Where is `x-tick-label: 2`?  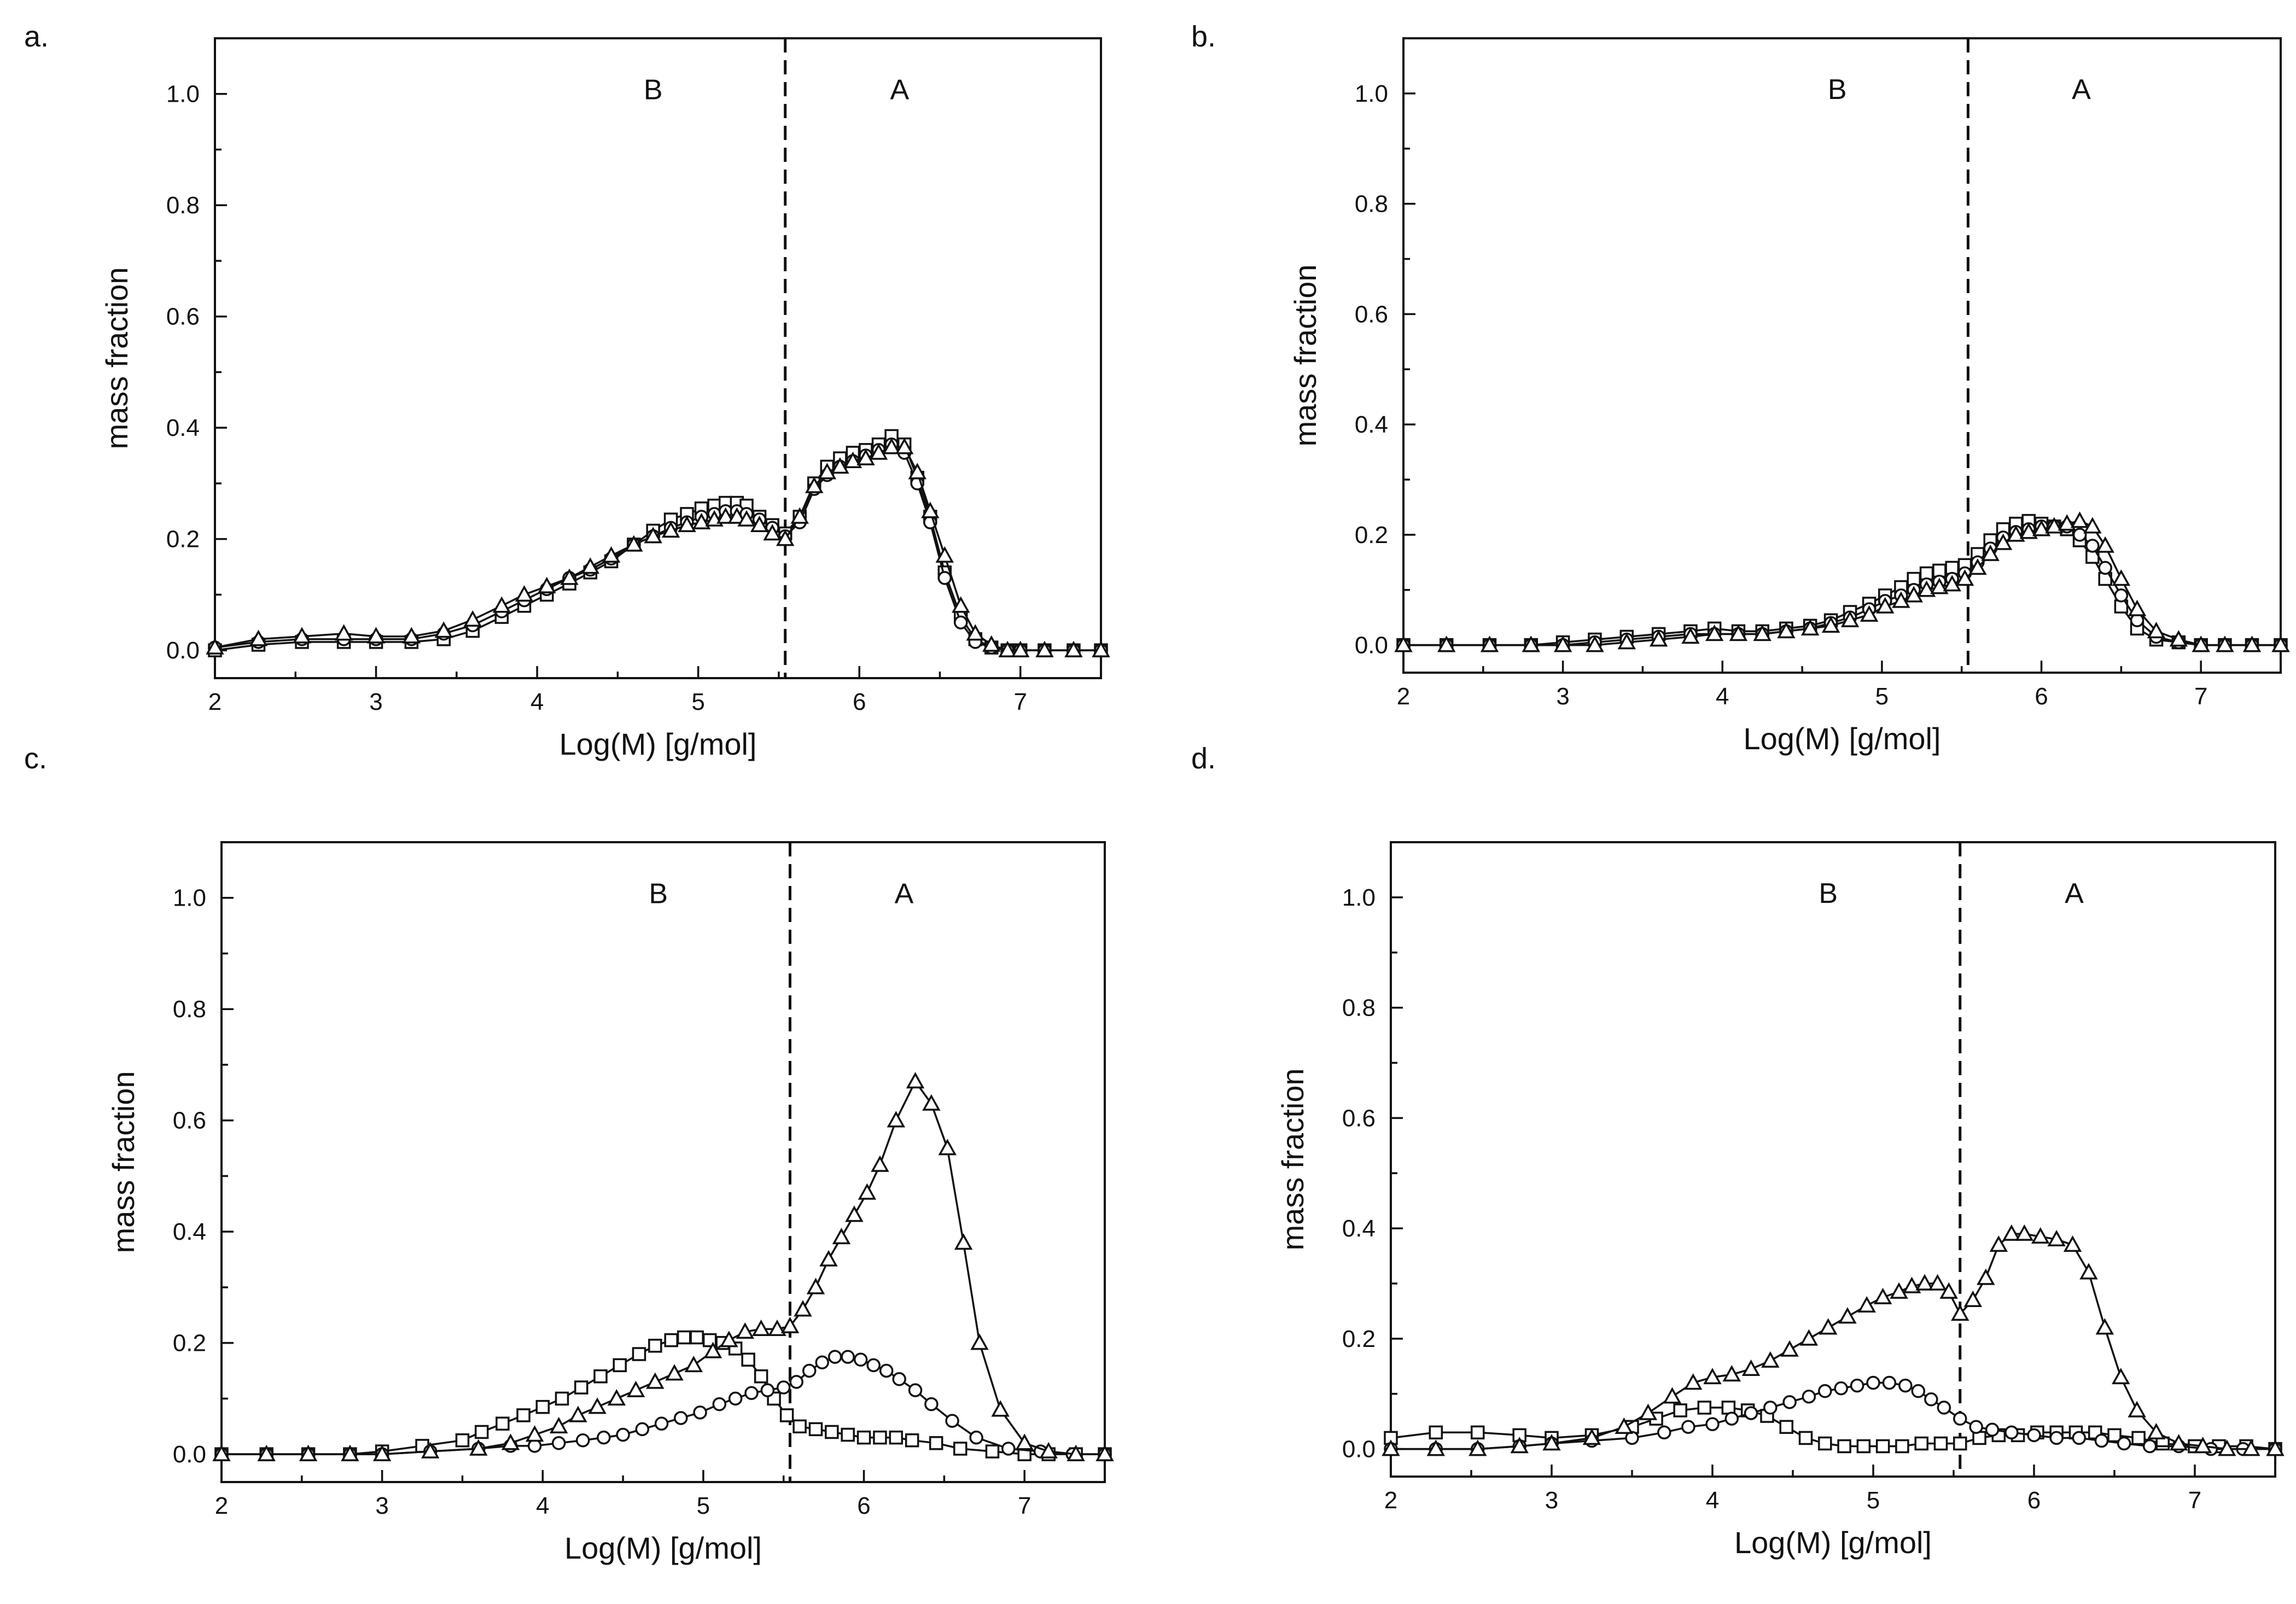 x-tick-label: 2 is located at coordinates (1390, 1500).